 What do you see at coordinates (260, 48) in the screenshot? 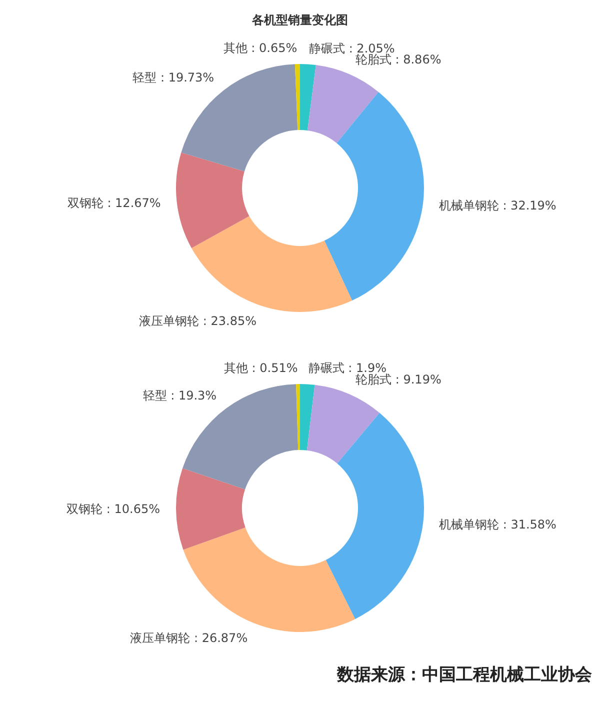
I see `slice-label: 其他 : 0.65%` at bounding box center [260, 48].